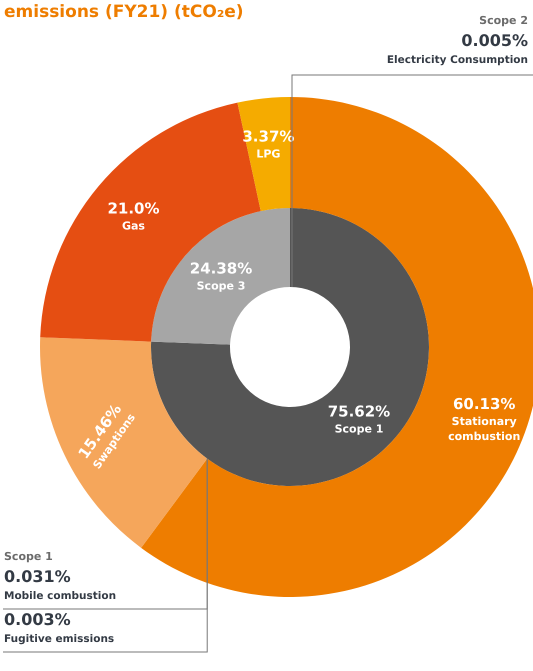 This screenshot has width=533, height=671. Describe the element at coordinates (37, 619) in the screenshot. I see `text: 0.003%` at that location.